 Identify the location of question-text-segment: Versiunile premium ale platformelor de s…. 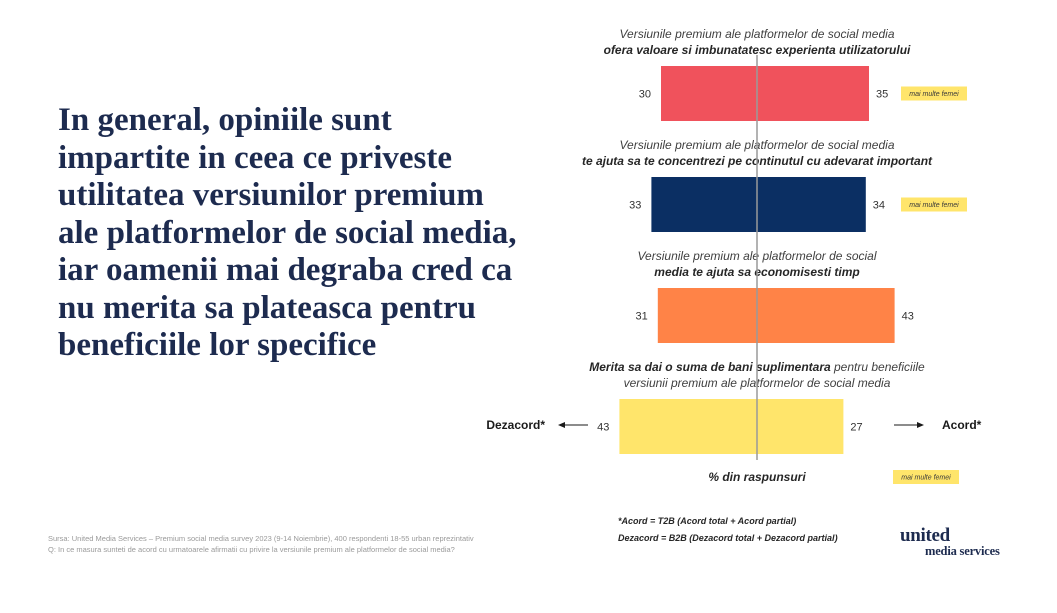
(756, 34).